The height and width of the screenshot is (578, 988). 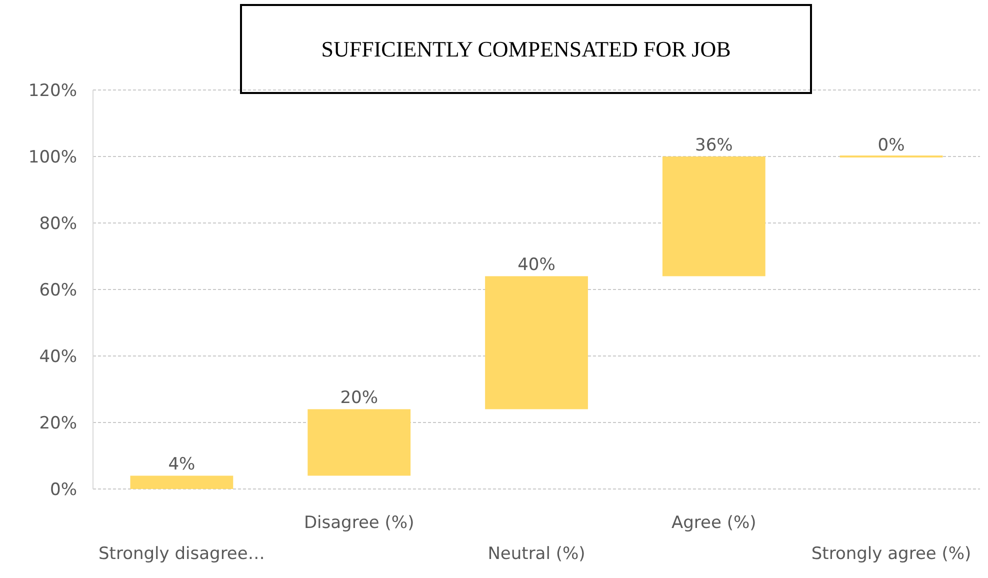 I want to click on y-tick-label: 60%, so click(x=58, y=290).